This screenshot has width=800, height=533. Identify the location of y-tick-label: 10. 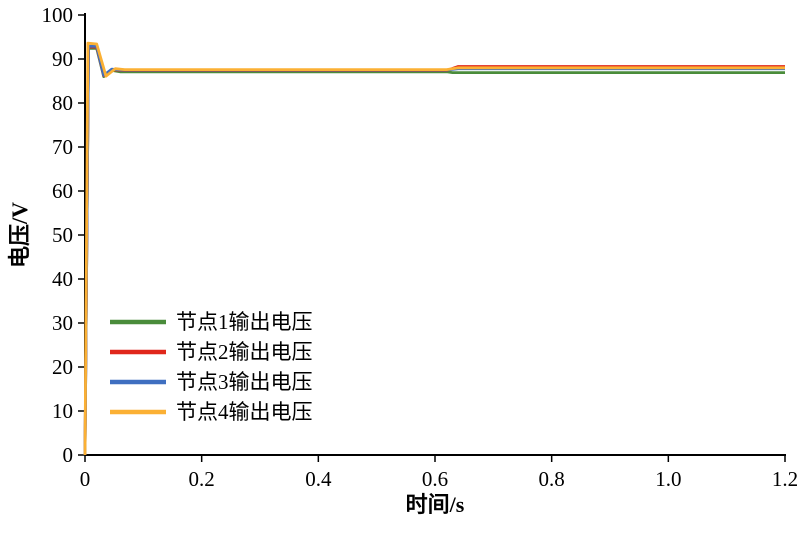
(62, 411).